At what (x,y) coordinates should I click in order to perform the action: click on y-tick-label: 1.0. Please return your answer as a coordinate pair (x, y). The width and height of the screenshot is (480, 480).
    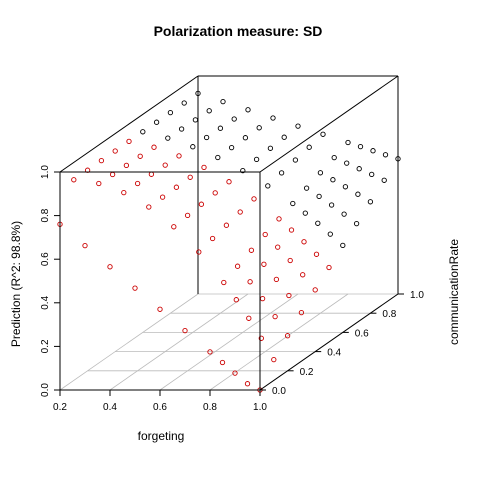
    Looking at the image, I should click on (417, 295).